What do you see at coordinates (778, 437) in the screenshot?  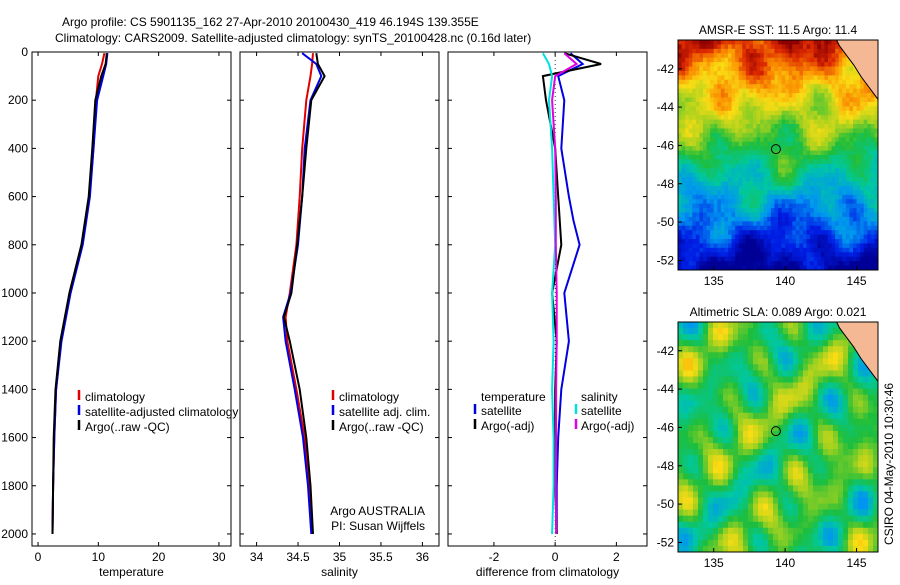 I see `sla_map-cells` at bounding box center [778, 437].